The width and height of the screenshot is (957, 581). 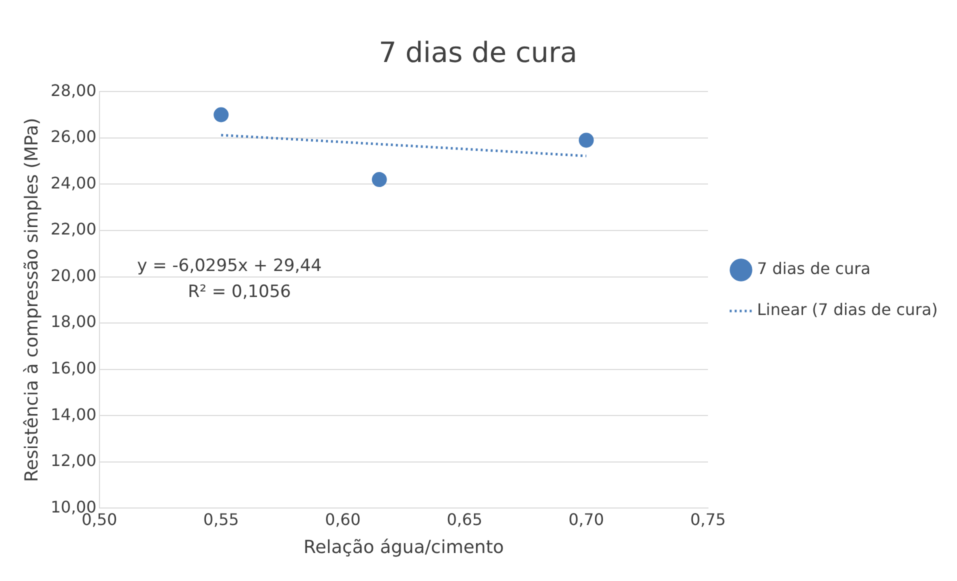 I want to click on annotation: y = -6,0295x + 29,44, so click(x=229, y=266).